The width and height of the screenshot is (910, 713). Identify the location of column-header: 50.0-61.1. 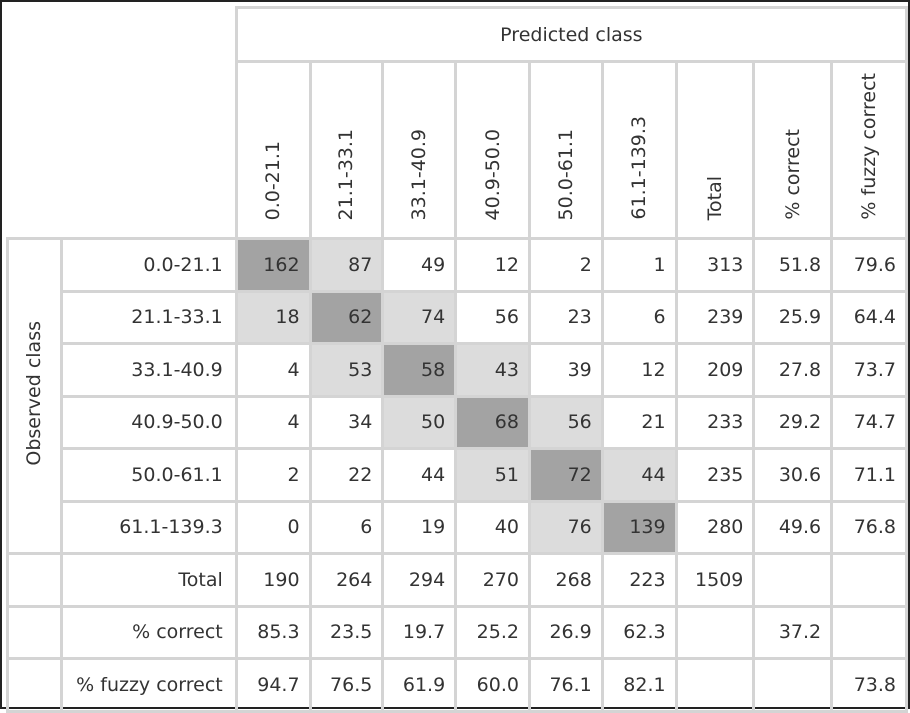
(565, 150).